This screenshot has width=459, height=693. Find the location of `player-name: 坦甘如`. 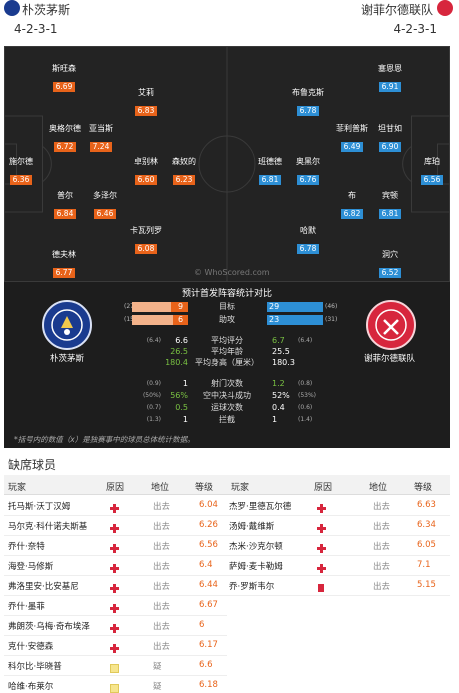

player-name: 坦甘如 is located at coordinates (390, 128).